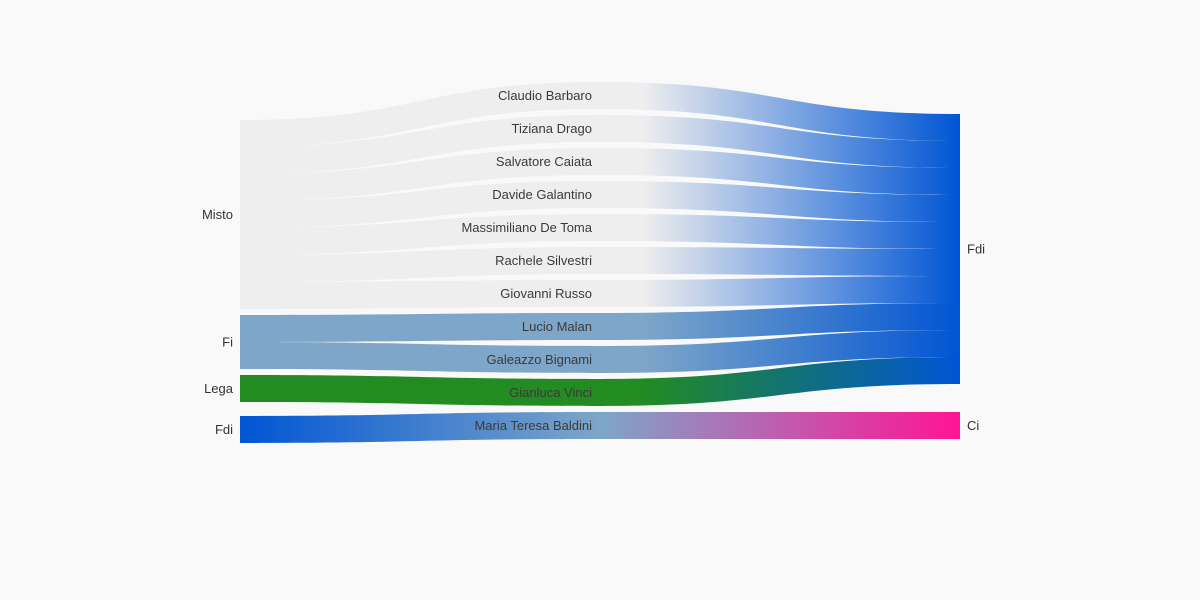  Describe the element at coordinates (600, 204) in the screenshot. I see `flow-davide-galantino` at that location.